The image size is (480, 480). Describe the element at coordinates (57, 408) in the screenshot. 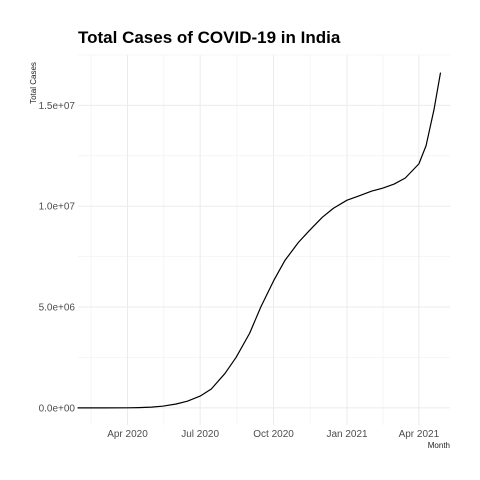

I see `y-tick-label: 0.0e+00` at that location.